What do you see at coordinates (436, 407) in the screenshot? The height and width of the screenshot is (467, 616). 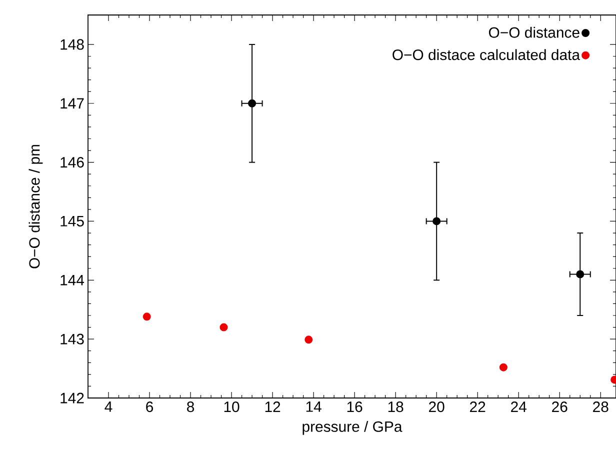 I see `x-tick-label: 20` at bounding box center [436, 407].